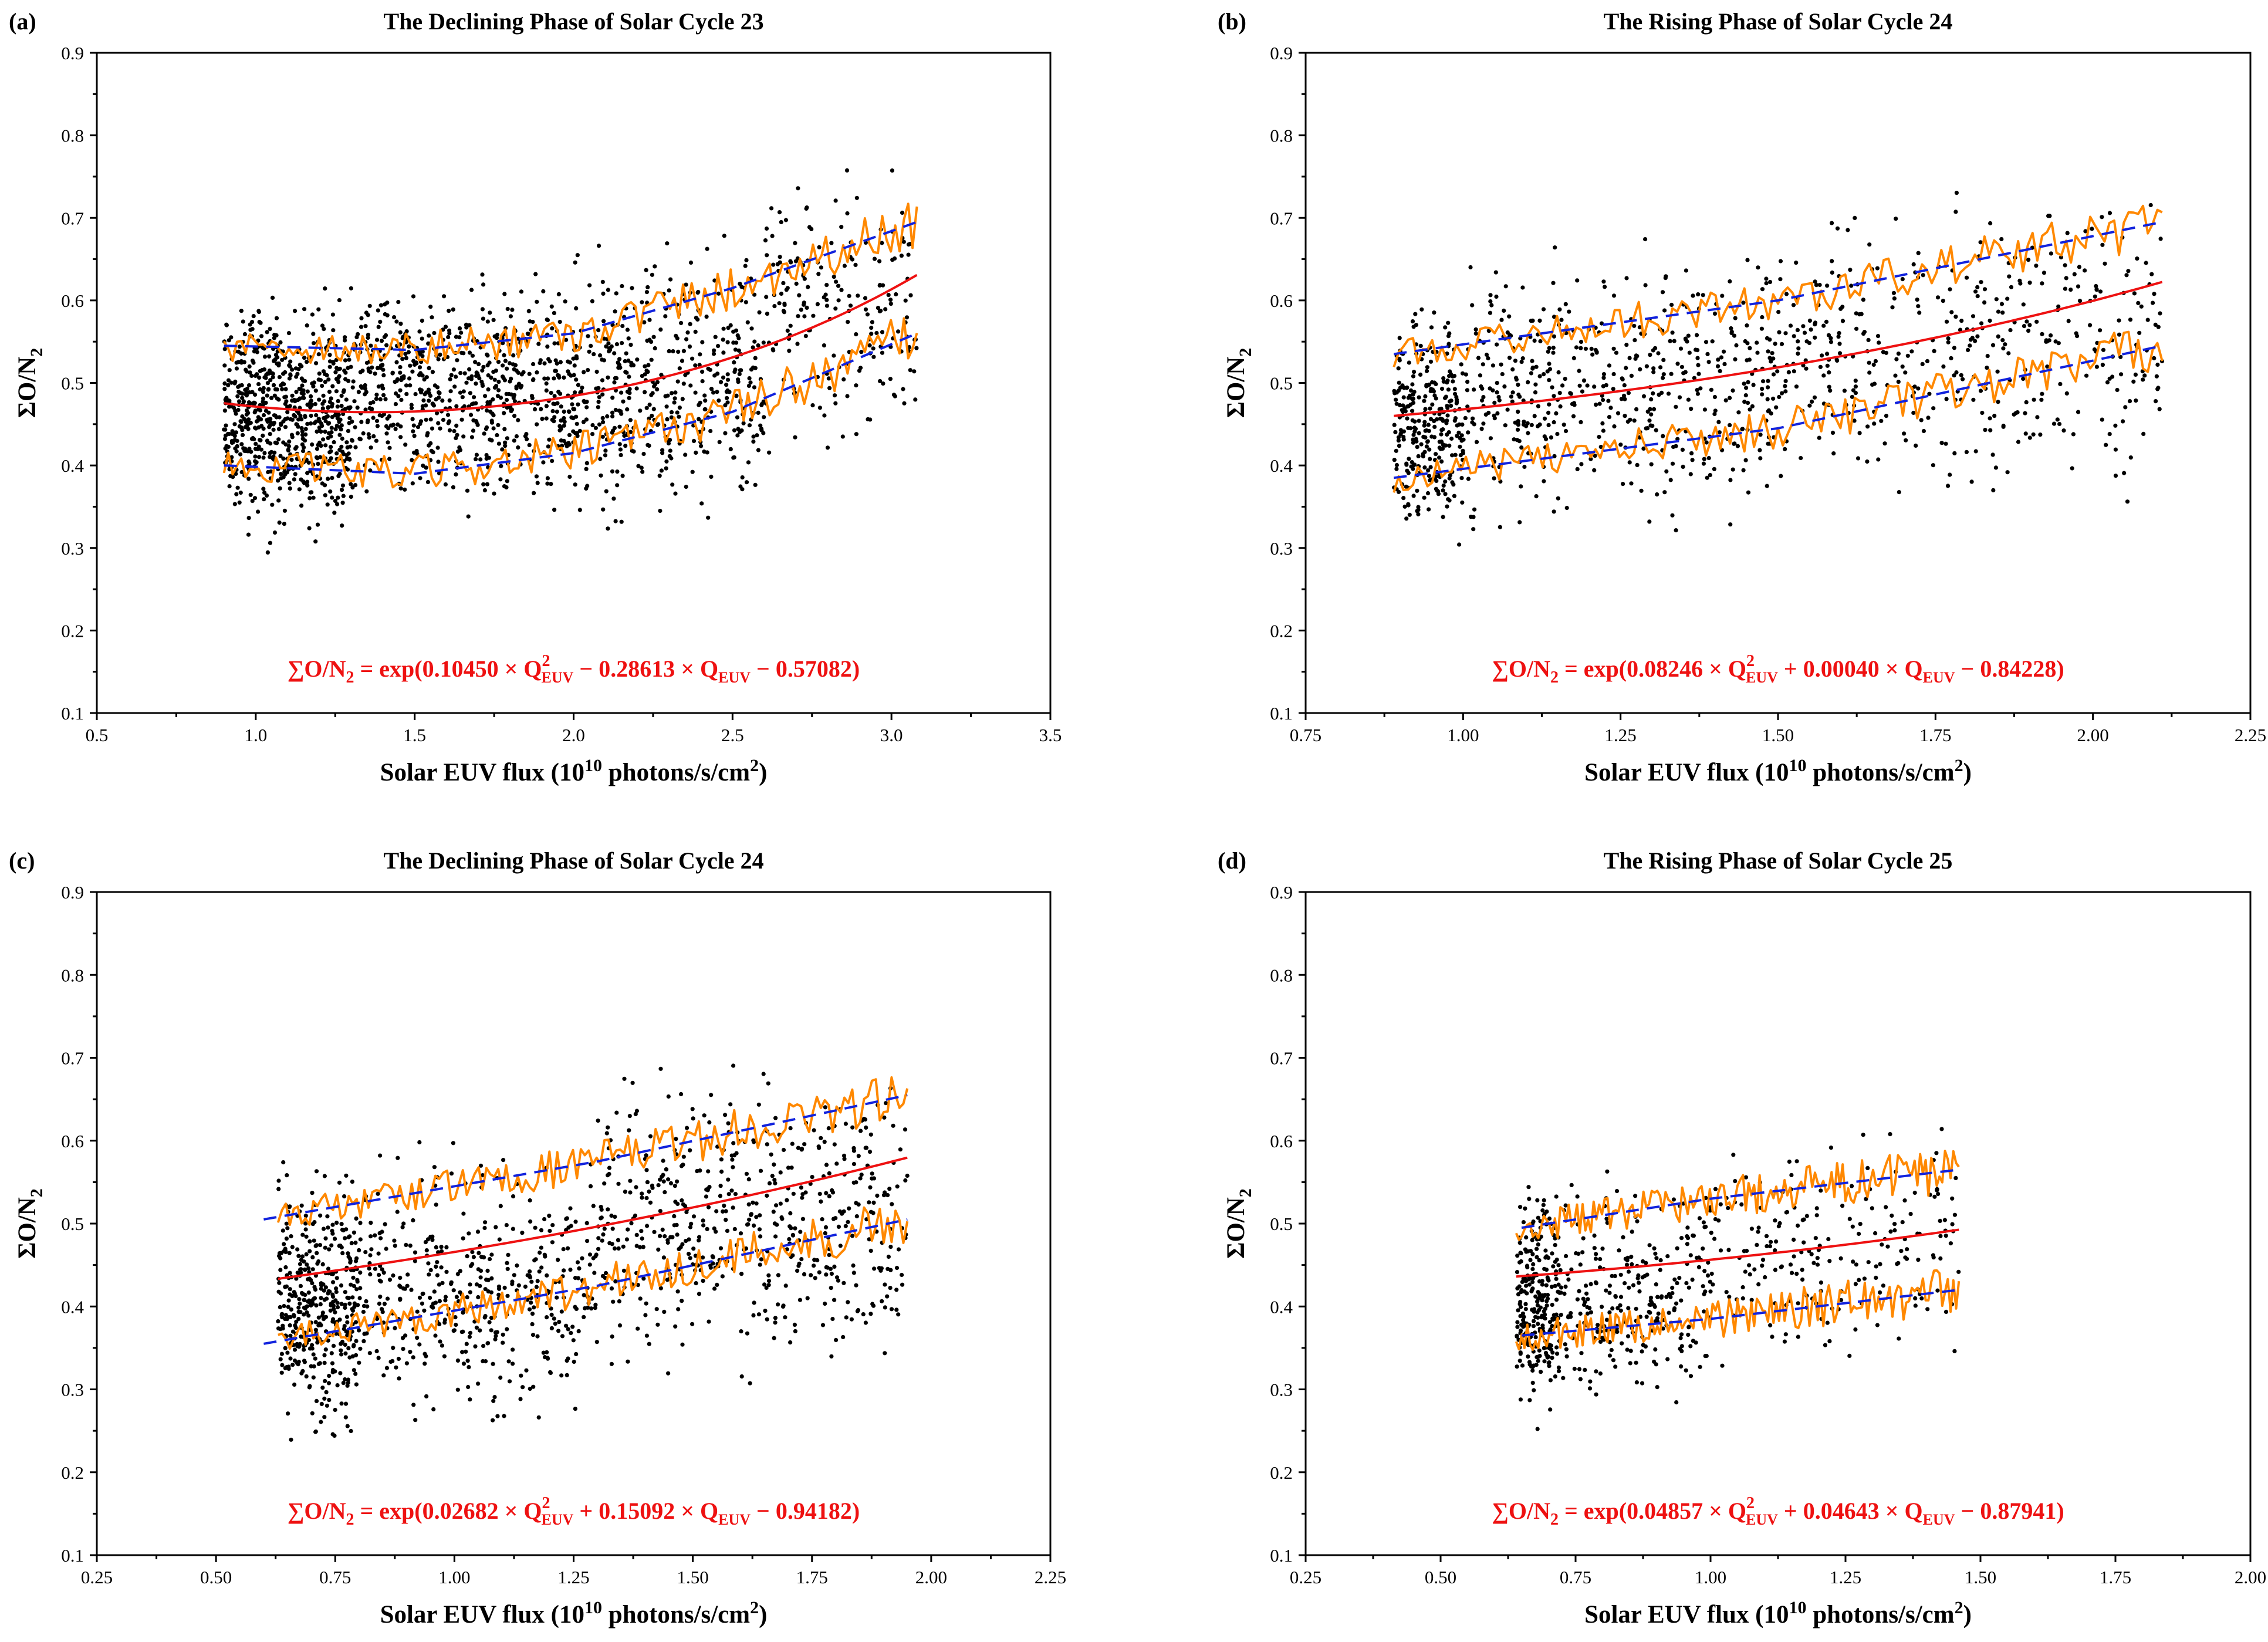 The height and width of the screenshot is (1642, 2268). Describe the element at coordinates (593, 1278) in the screenshot. I see `running-lower-curve` at that location.